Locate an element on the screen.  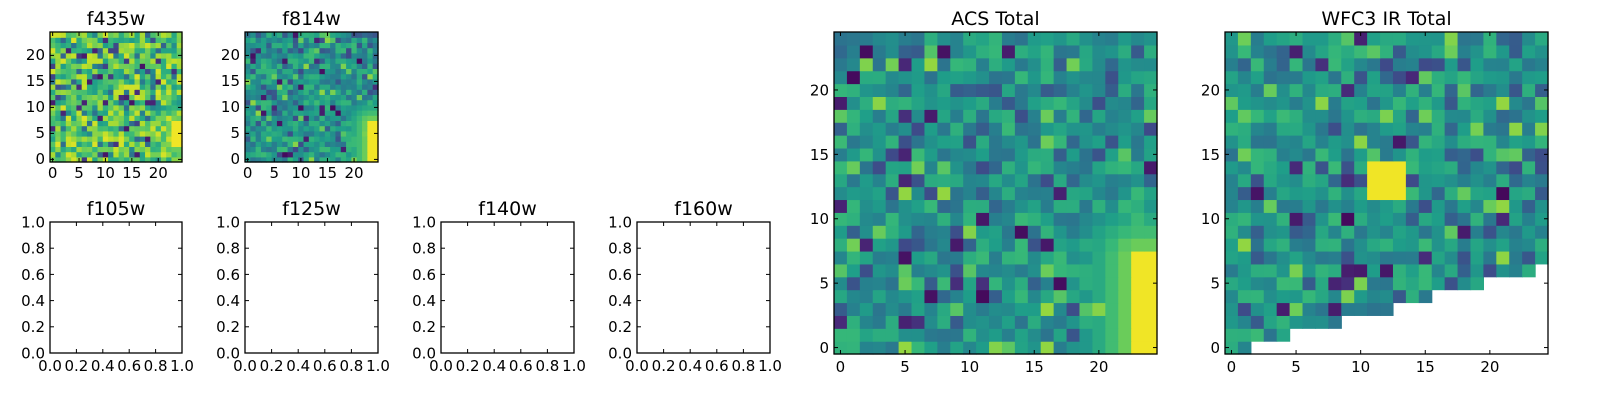
x-tick-label: 0.8 is located at coordinates (156, 366).